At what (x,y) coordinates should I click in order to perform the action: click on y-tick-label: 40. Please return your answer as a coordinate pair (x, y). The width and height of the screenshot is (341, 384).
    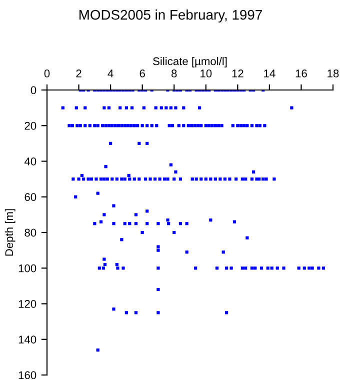
    Looking at the image, I should click on (30, 162).